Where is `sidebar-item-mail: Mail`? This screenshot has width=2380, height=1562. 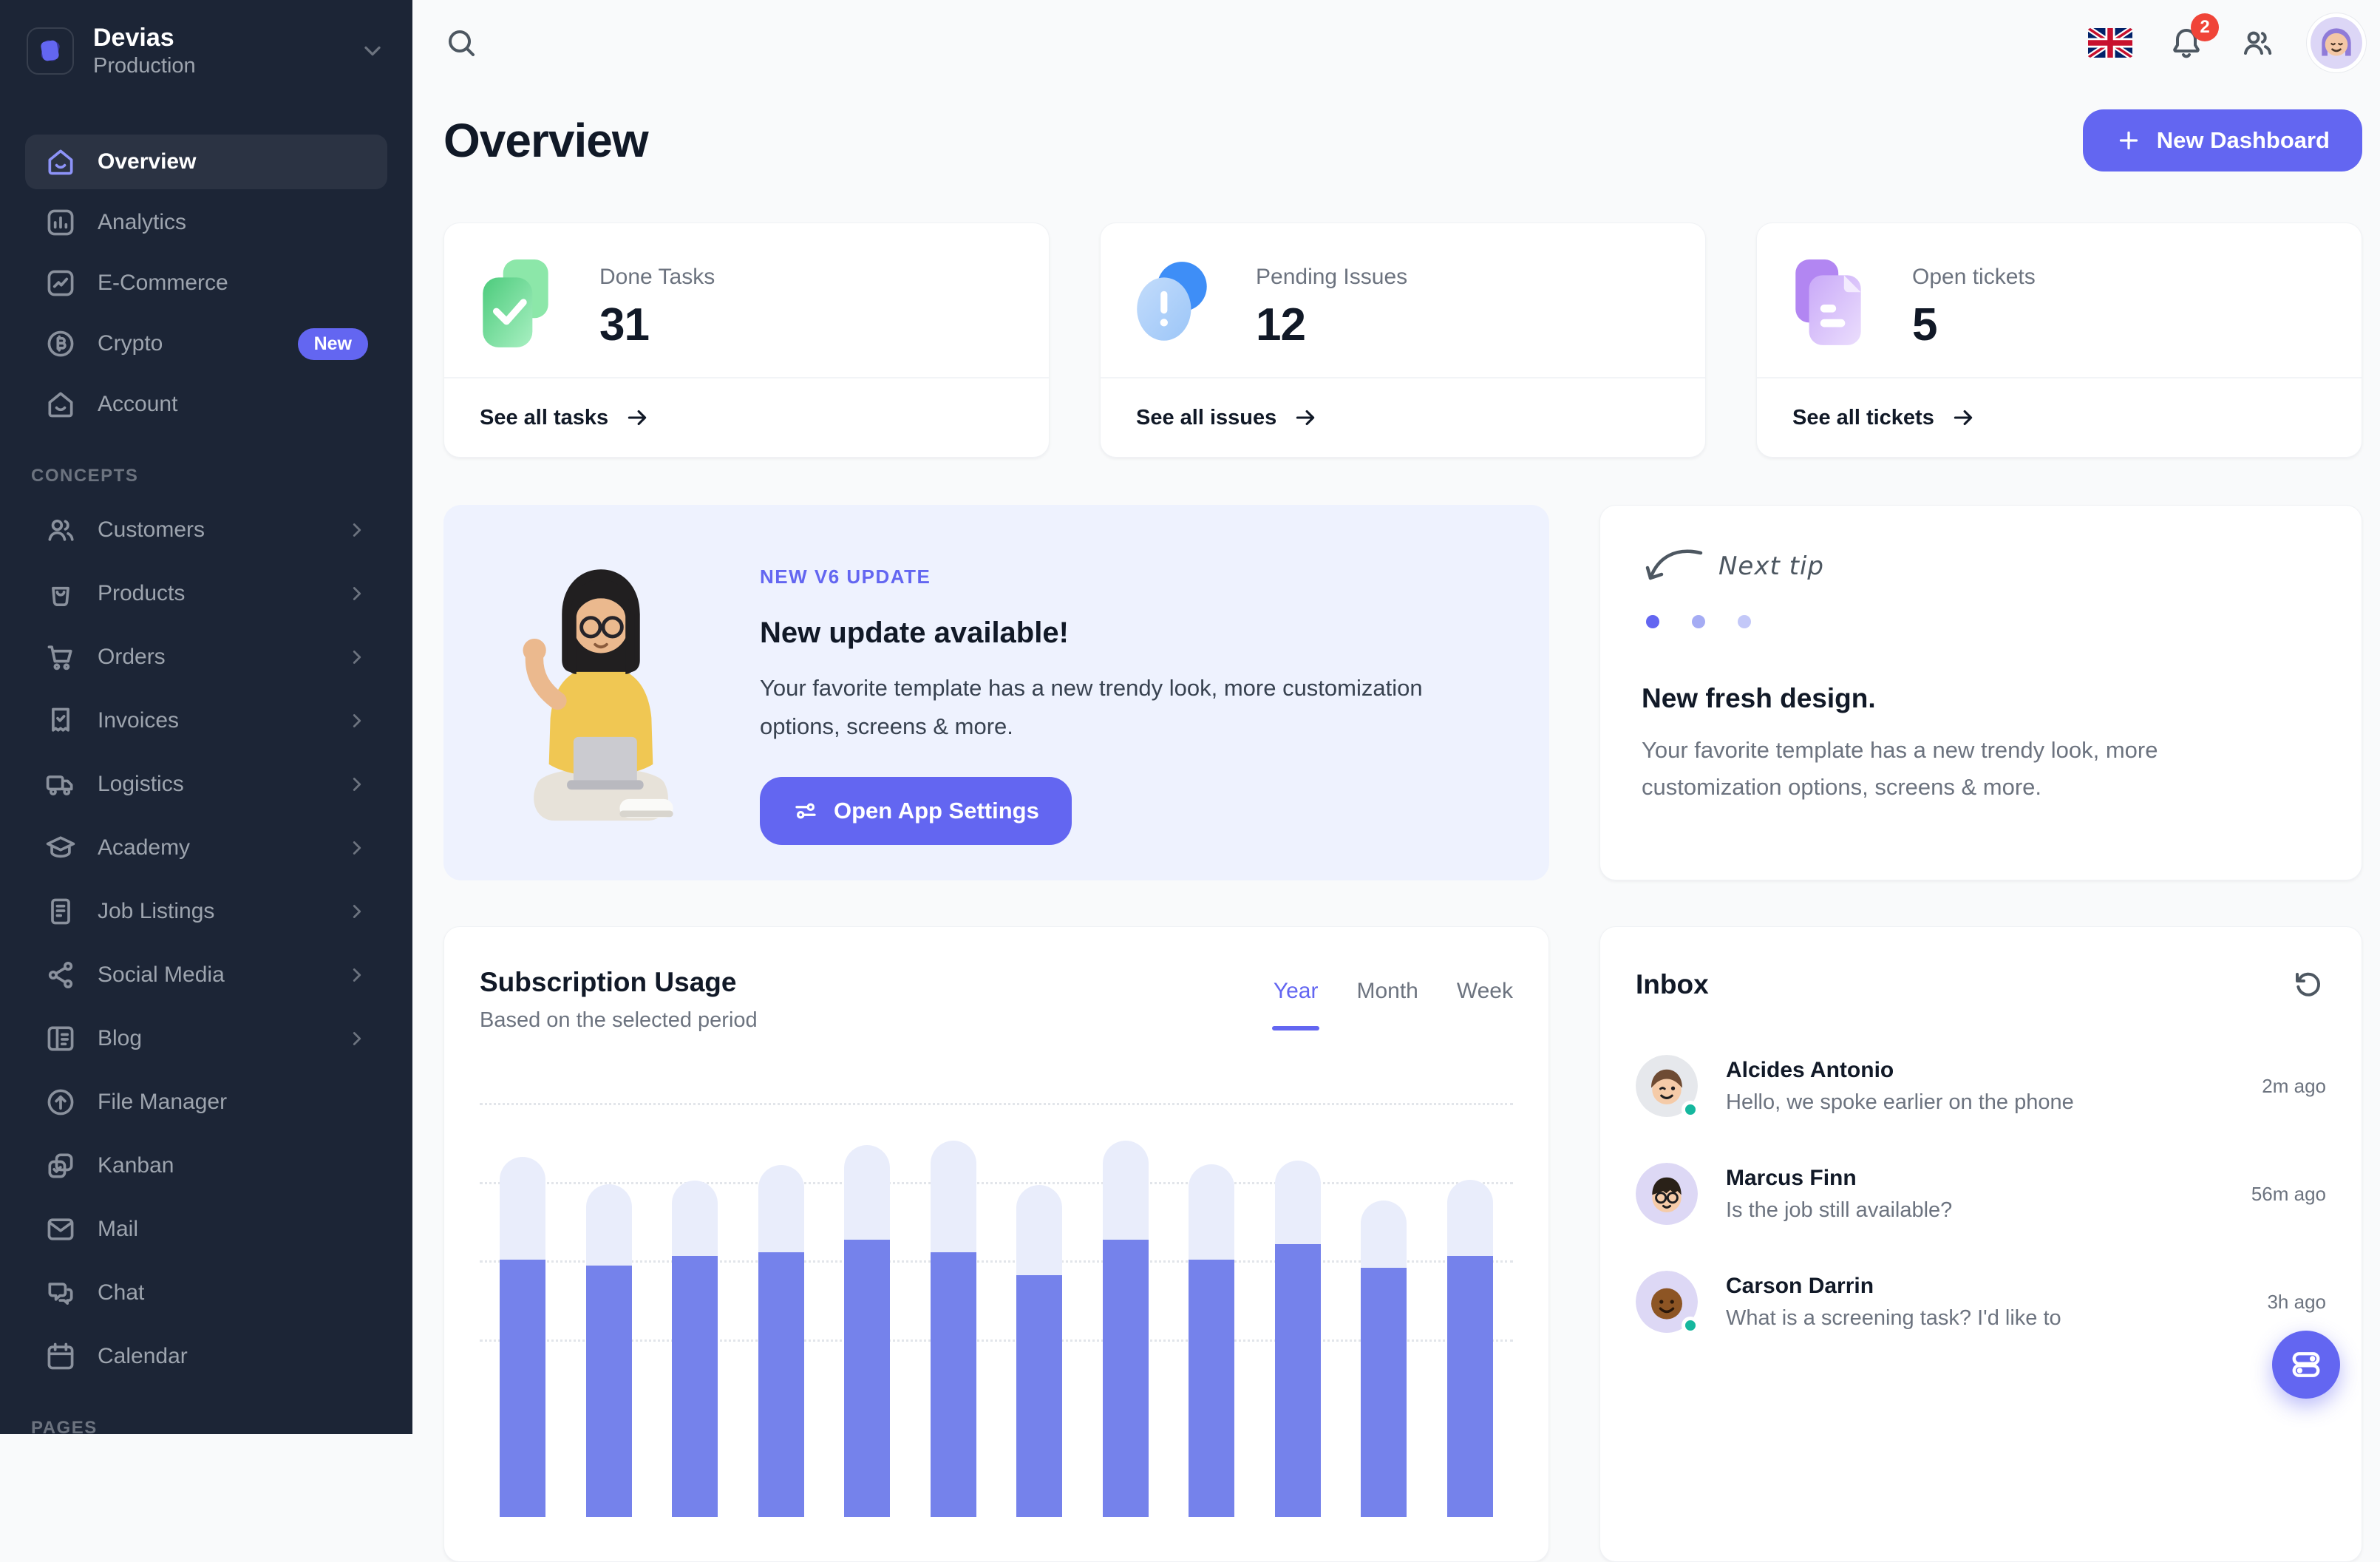 sidebar-item-mail: Mail is located at coordinates (206, 1229).